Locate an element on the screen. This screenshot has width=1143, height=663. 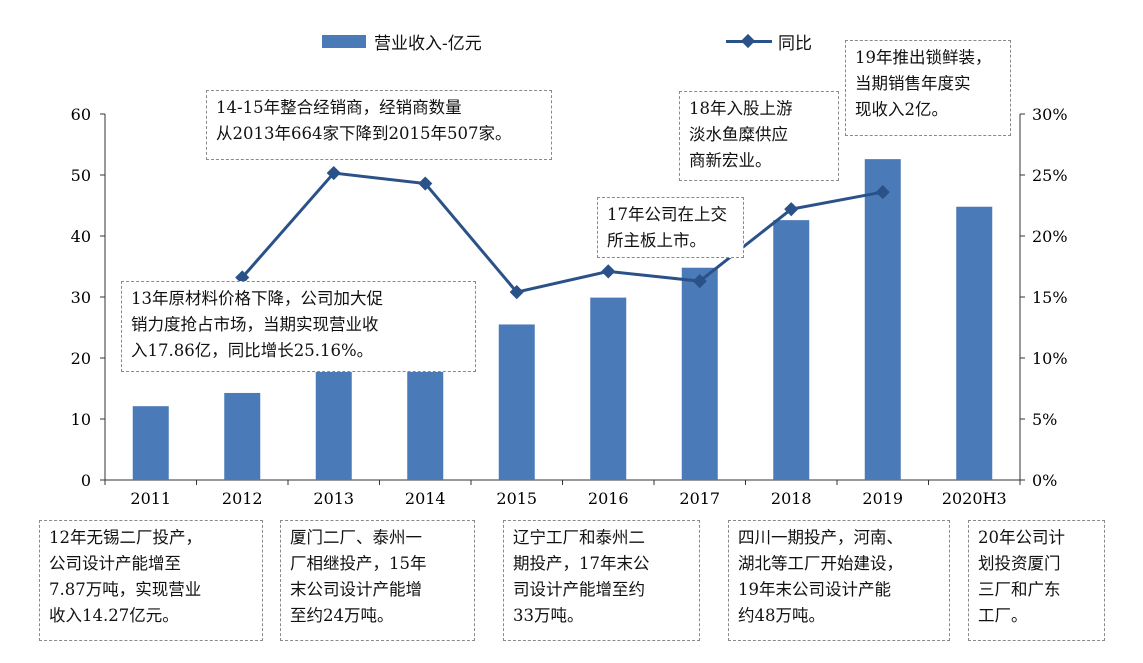
annotation-line: 厂相继投产，15年 is located at coordinates (358, 563).